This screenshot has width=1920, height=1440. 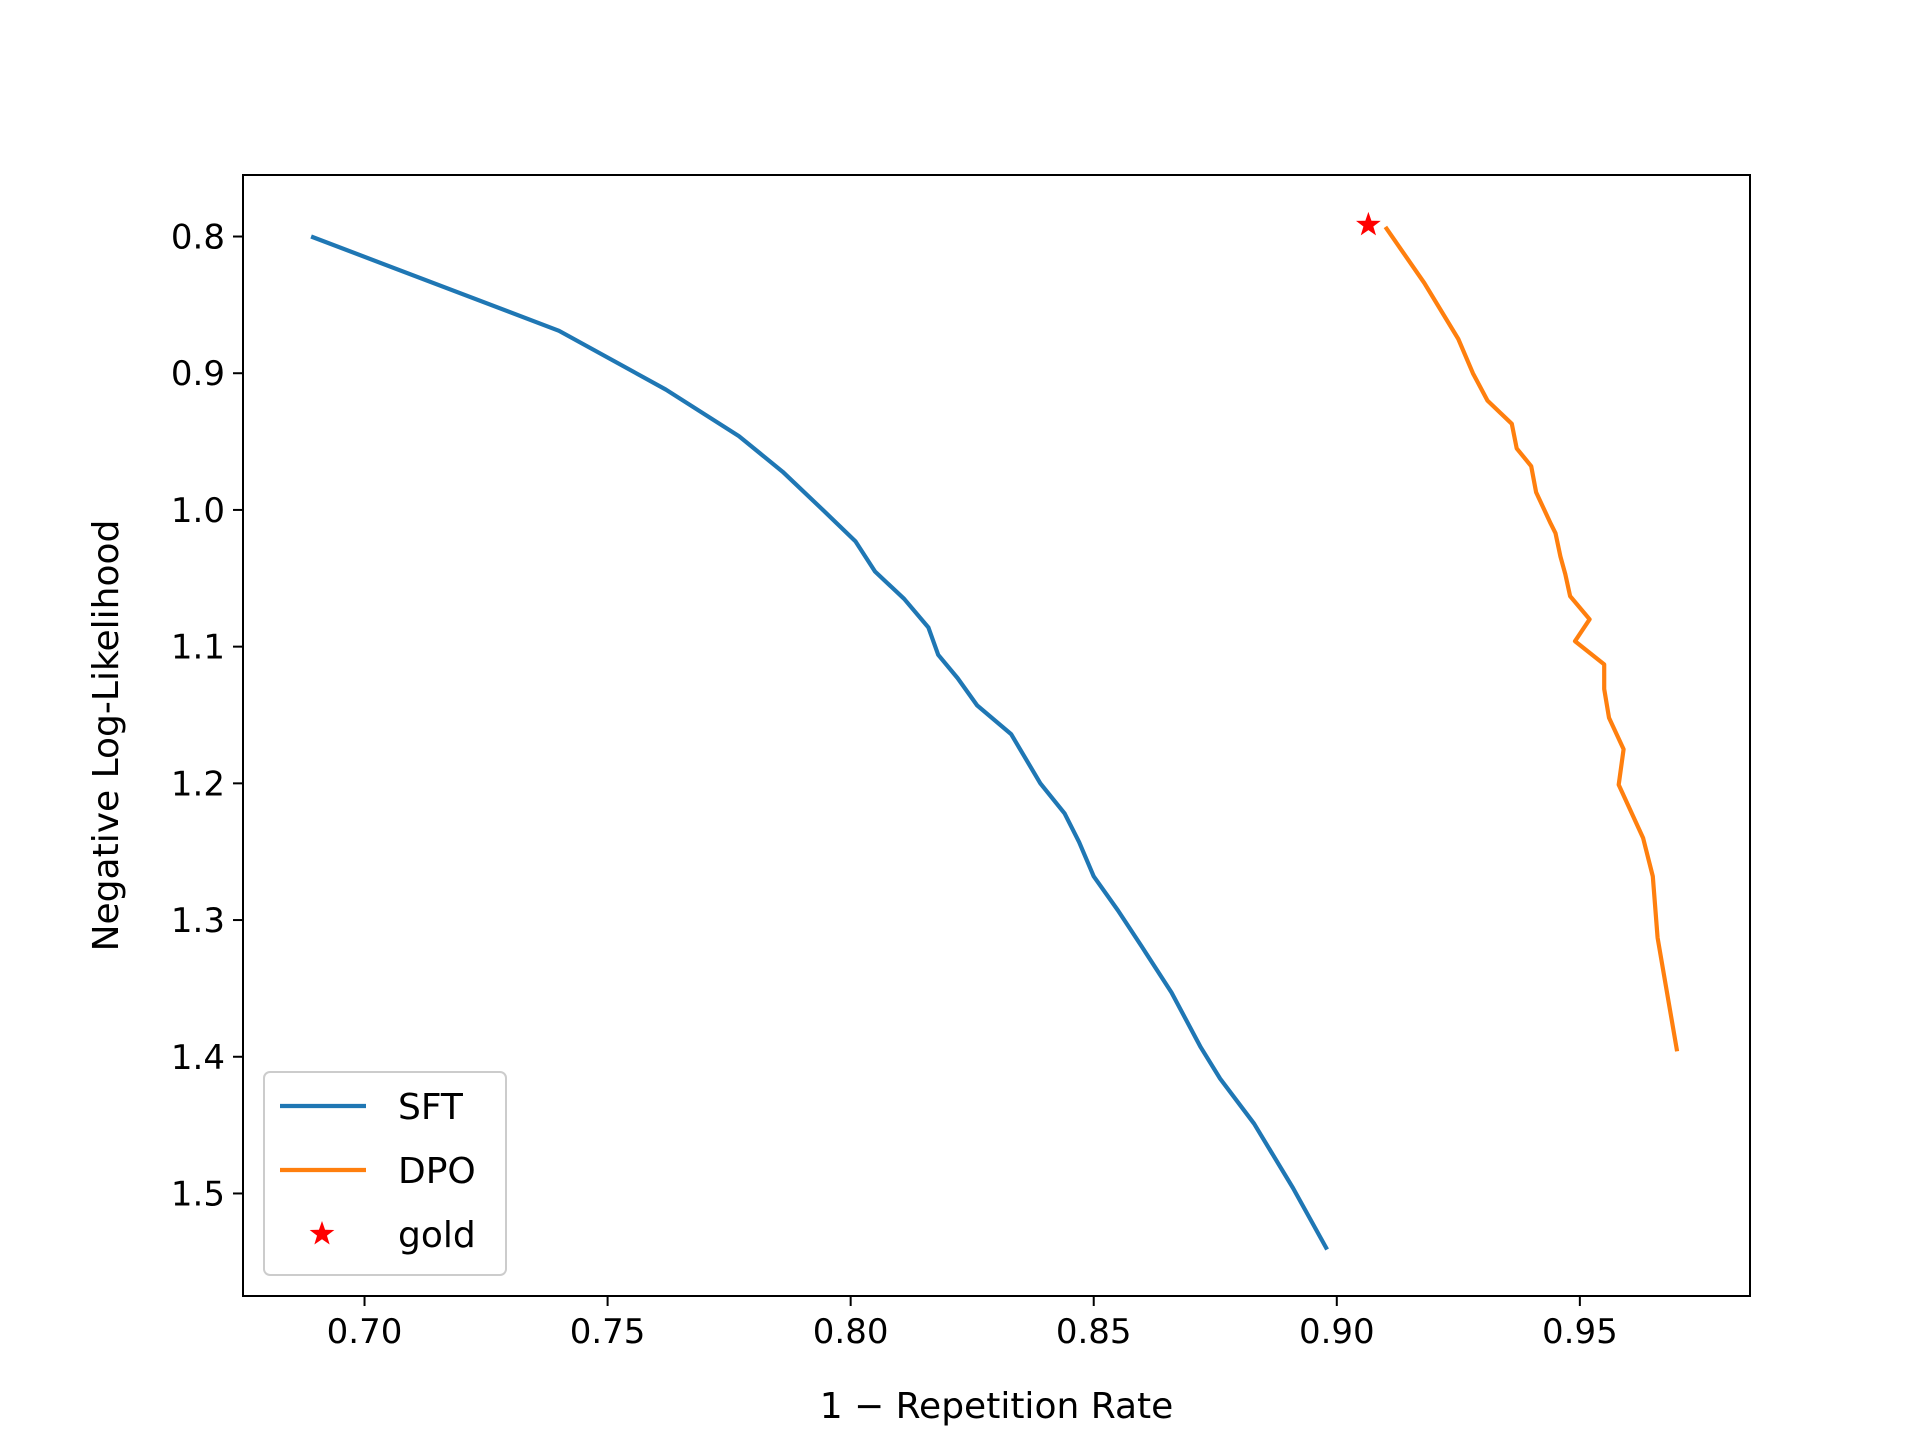 What do you see at coordinates (1337, 1332) in the screenshot?
I see `x-tick-label: 0.90` at bounding box center [1337, 1332].